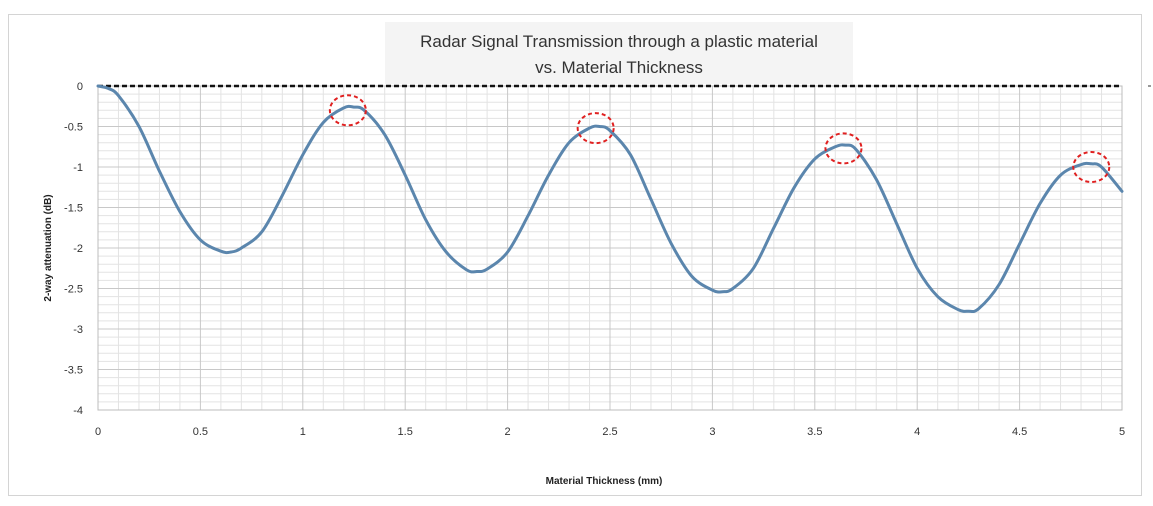  I want to click on x-tick-label: 0.5, so click(200, 432).